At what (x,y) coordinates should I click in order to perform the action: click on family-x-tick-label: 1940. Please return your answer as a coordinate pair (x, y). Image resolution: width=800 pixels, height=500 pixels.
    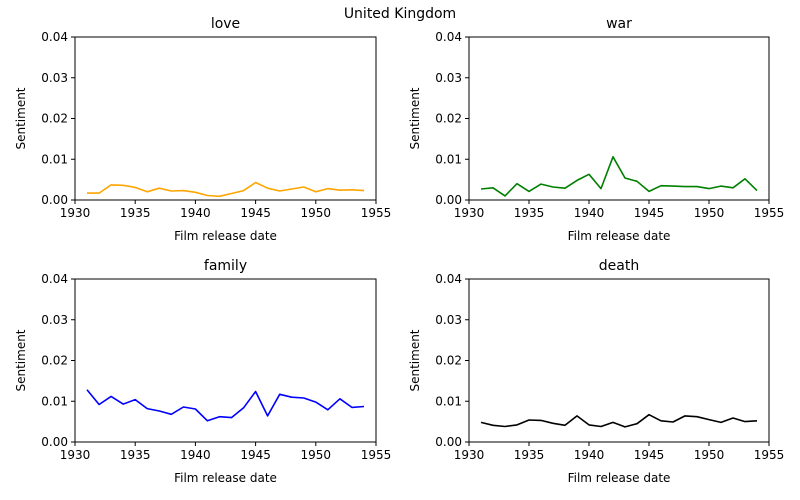
    Looking at the image, I should click on (195, 455).